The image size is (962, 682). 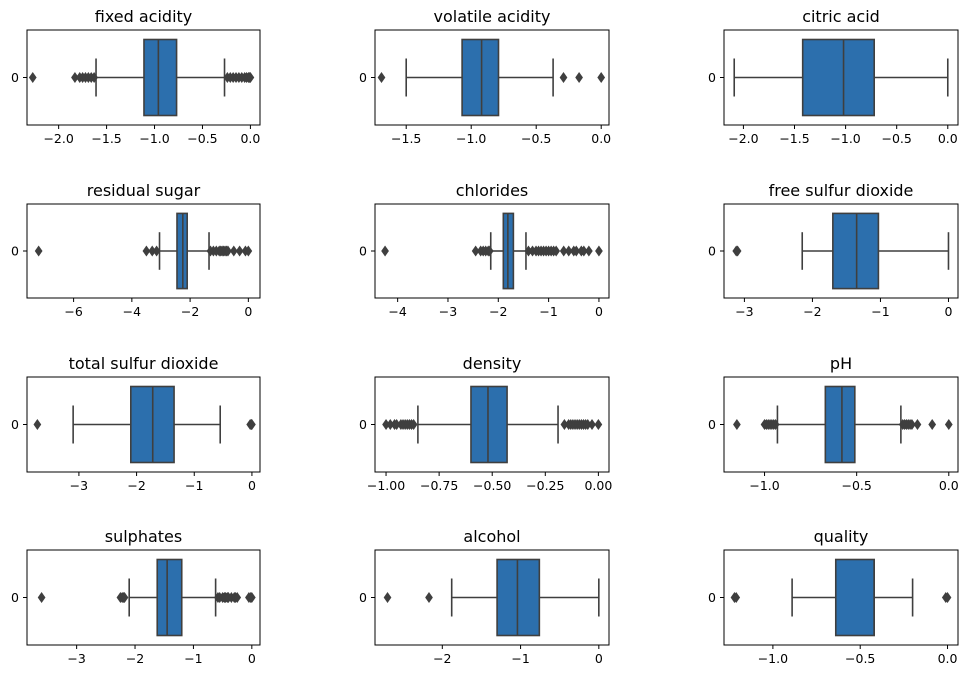 What do you see at coordinates (439, 485) in the screenshot?
I see `x-tick-label: −0.75` at bounding box center [439, 485].